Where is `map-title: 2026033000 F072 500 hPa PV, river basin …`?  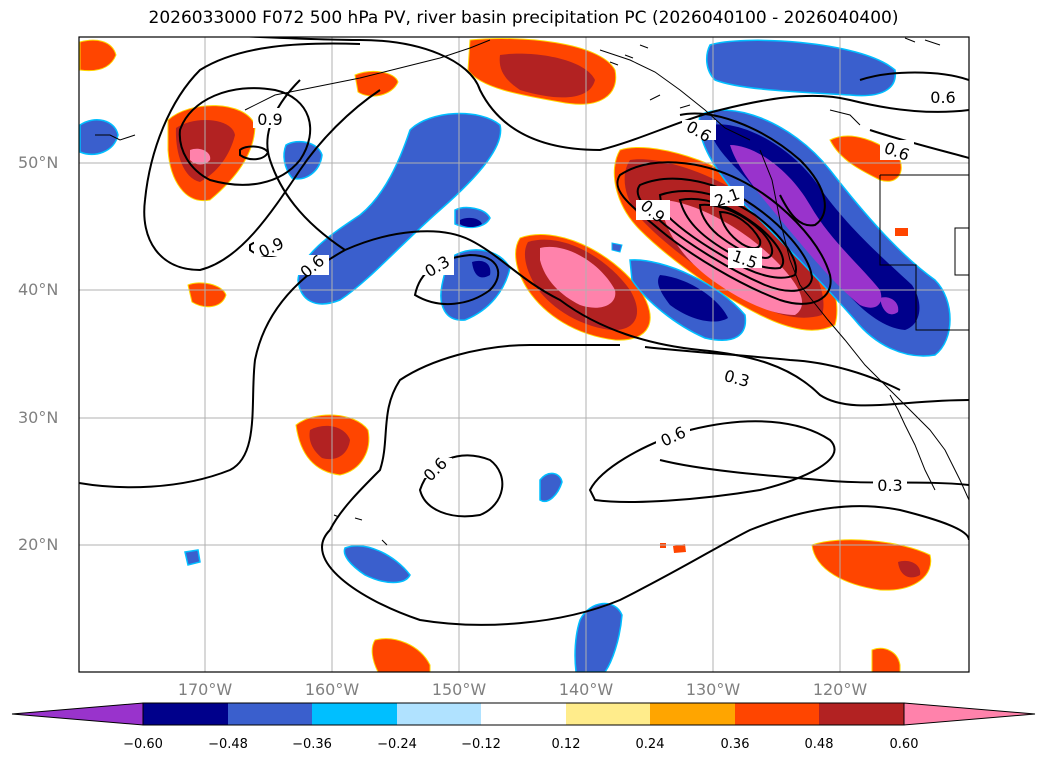
map-title: 2026033000 F072 500 hPa PV, river basin … is located at coordinates (523, 18).